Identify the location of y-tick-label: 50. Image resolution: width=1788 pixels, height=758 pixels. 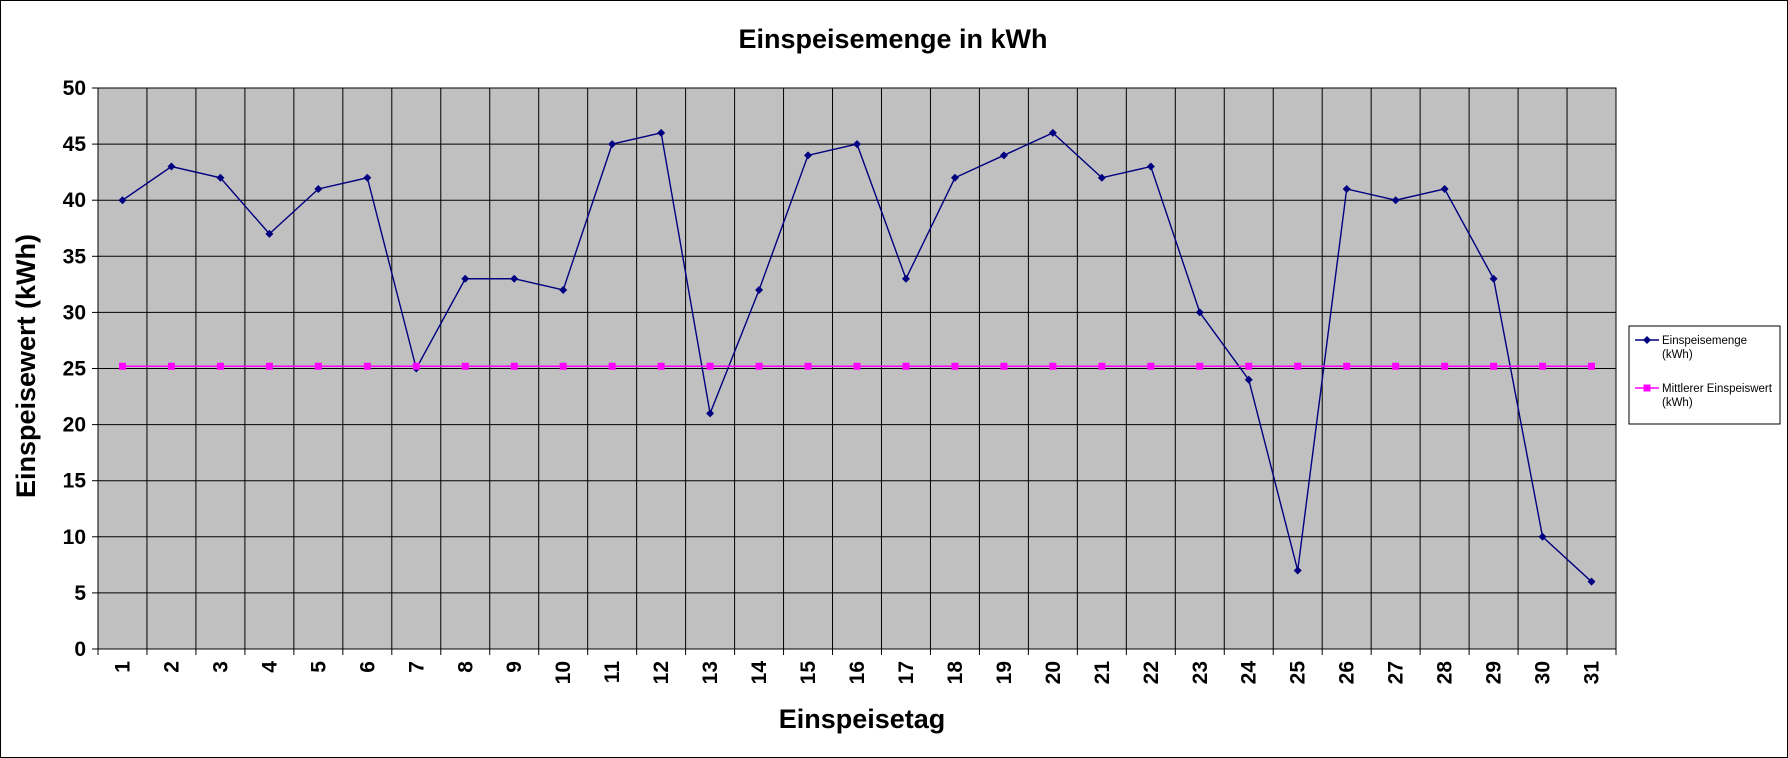
(74, 88).